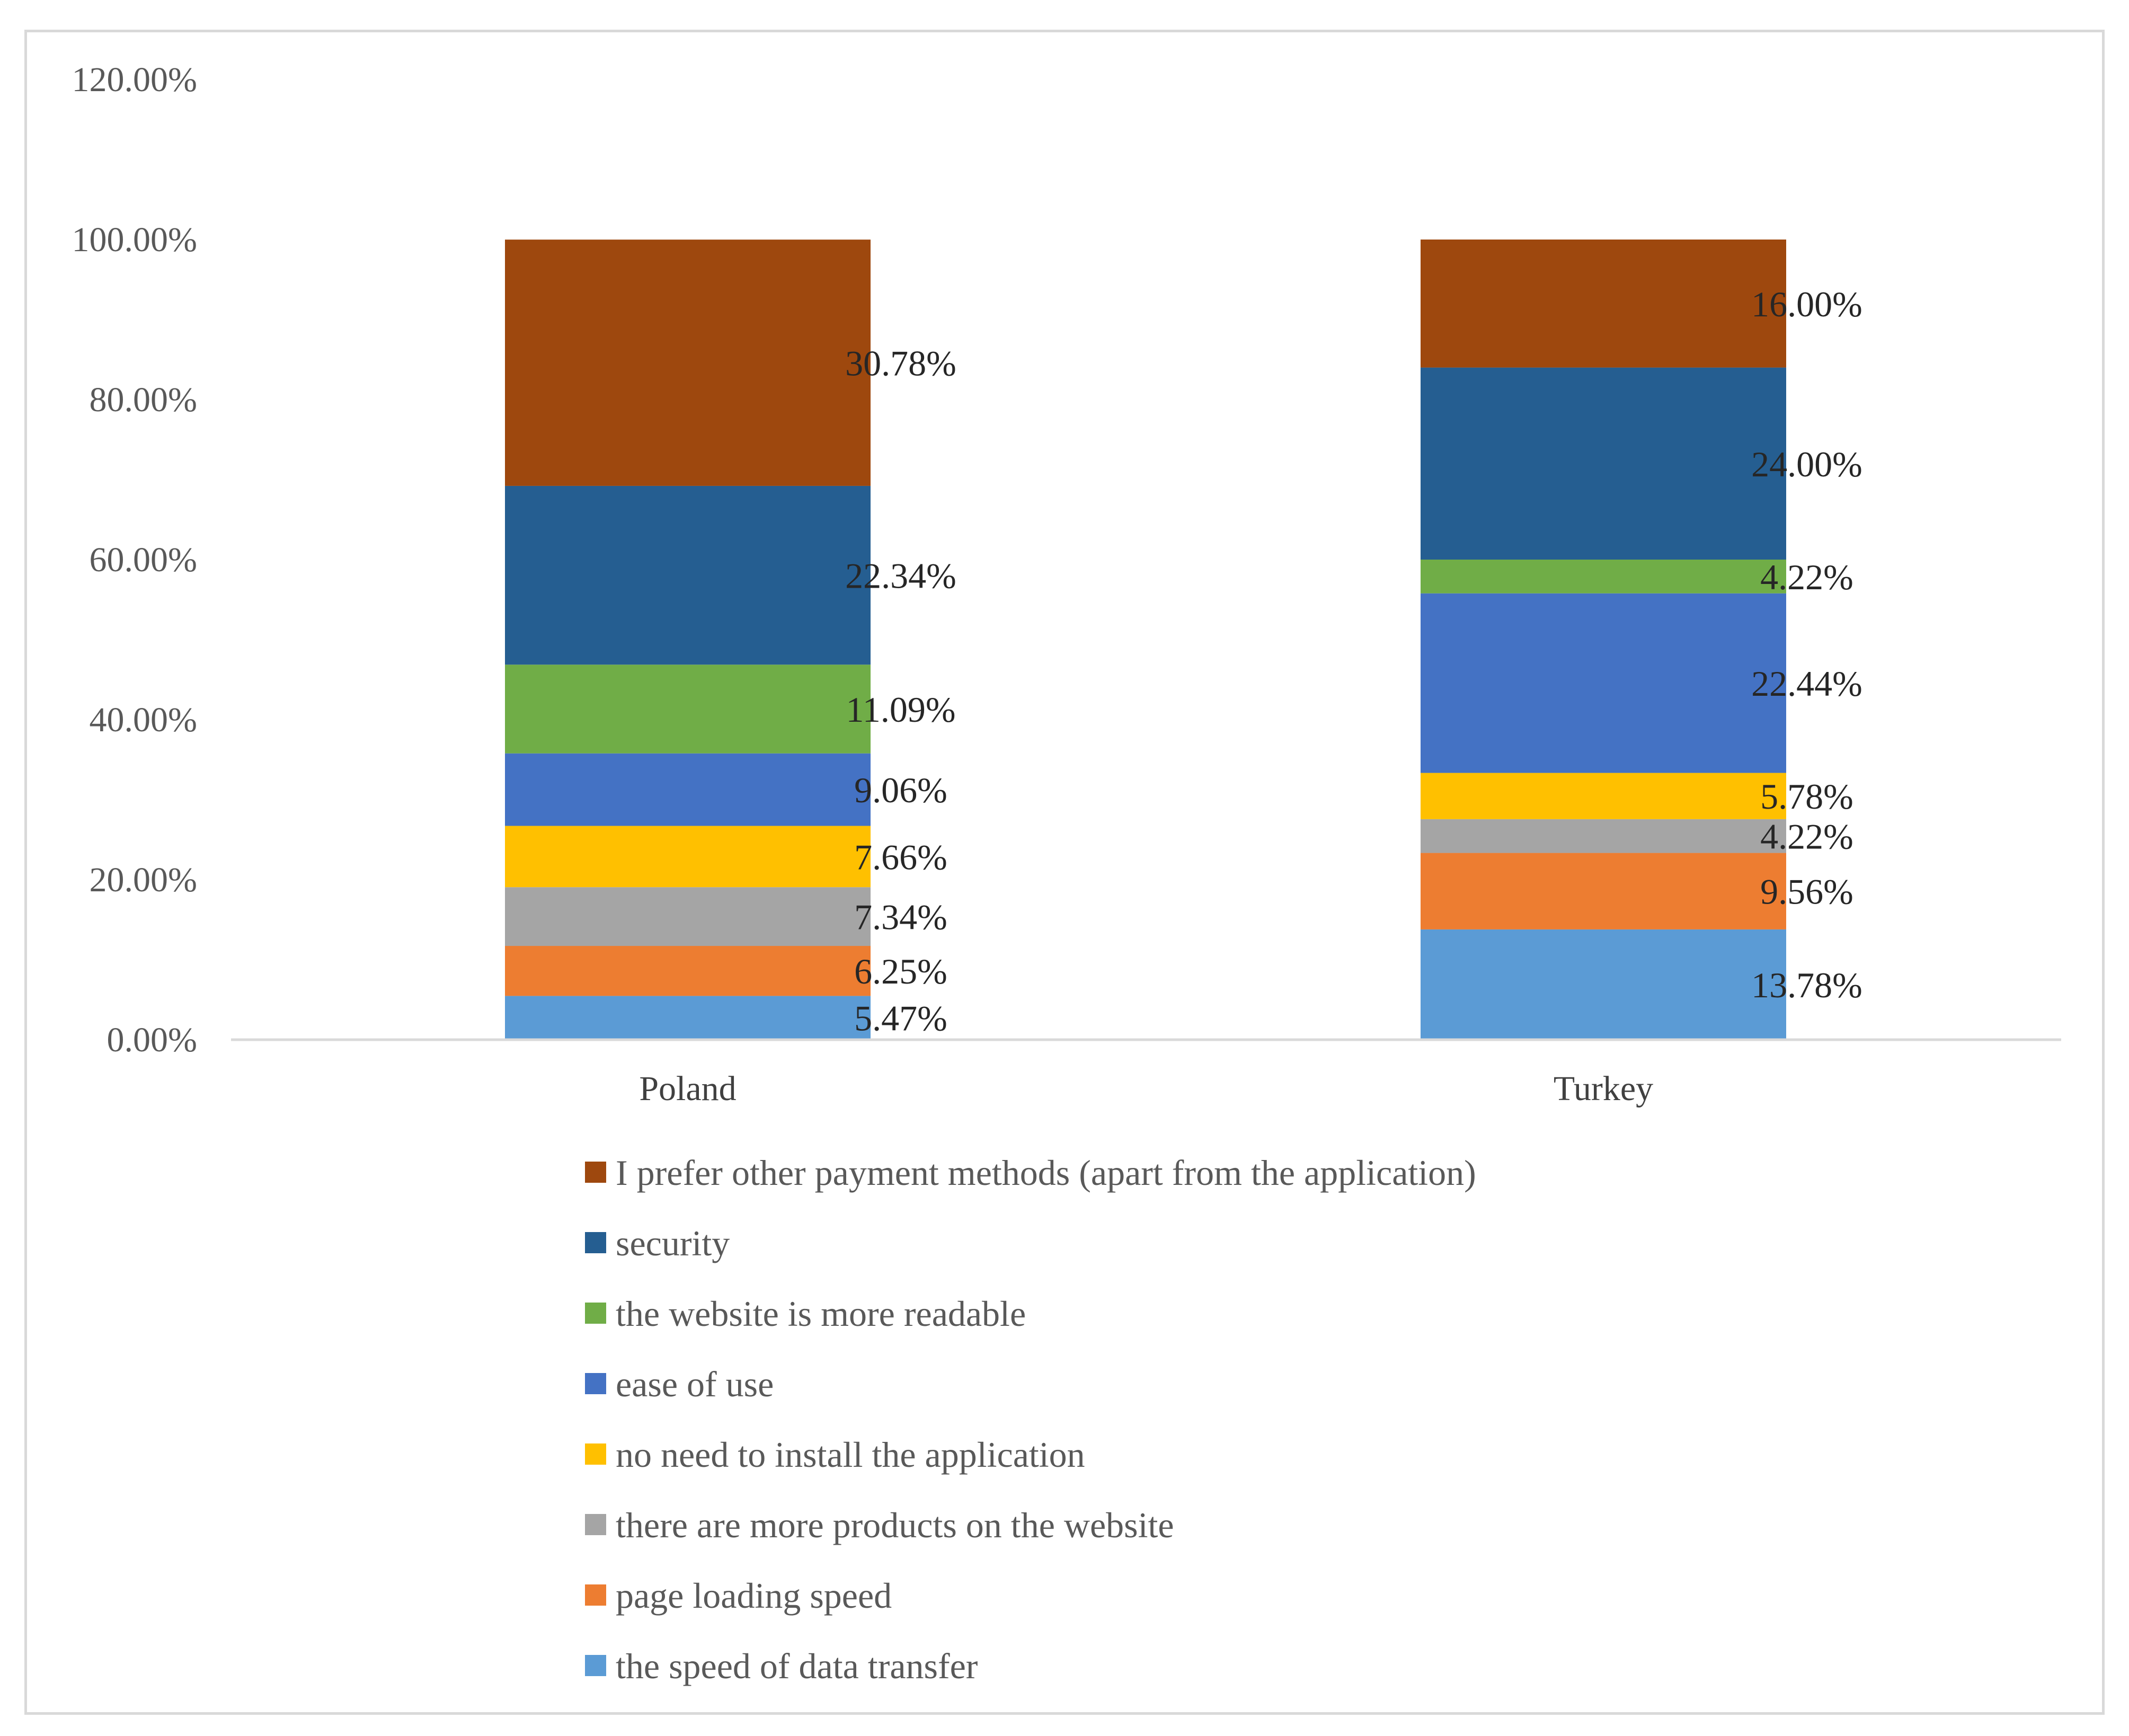 The width and height of the screenshot is (2129, 1736). Describe the element at coordinates (134, 240) in the screenshot. I see `y-tick-label: 100.00%` at that location.